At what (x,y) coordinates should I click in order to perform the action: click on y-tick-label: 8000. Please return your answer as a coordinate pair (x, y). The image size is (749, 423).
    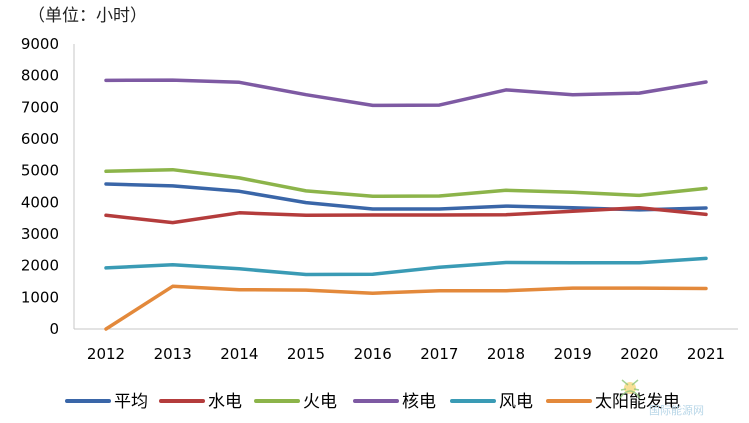
    Looking at the image, I should click on (40, 76).